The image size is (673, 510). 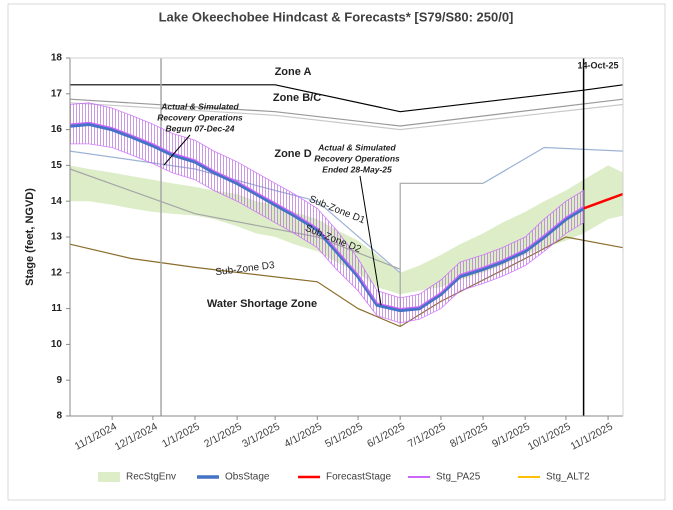 I want to click on y-tick-label: 11, so click(x=56, y=308).